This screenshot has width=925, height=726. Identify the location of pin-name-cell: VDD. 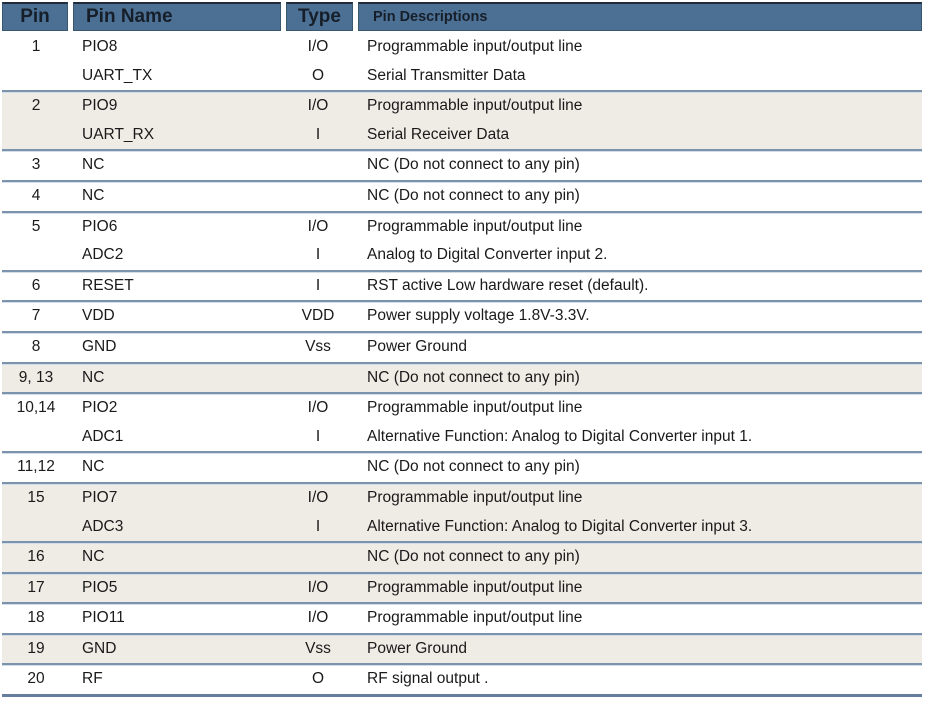
(98, 316).